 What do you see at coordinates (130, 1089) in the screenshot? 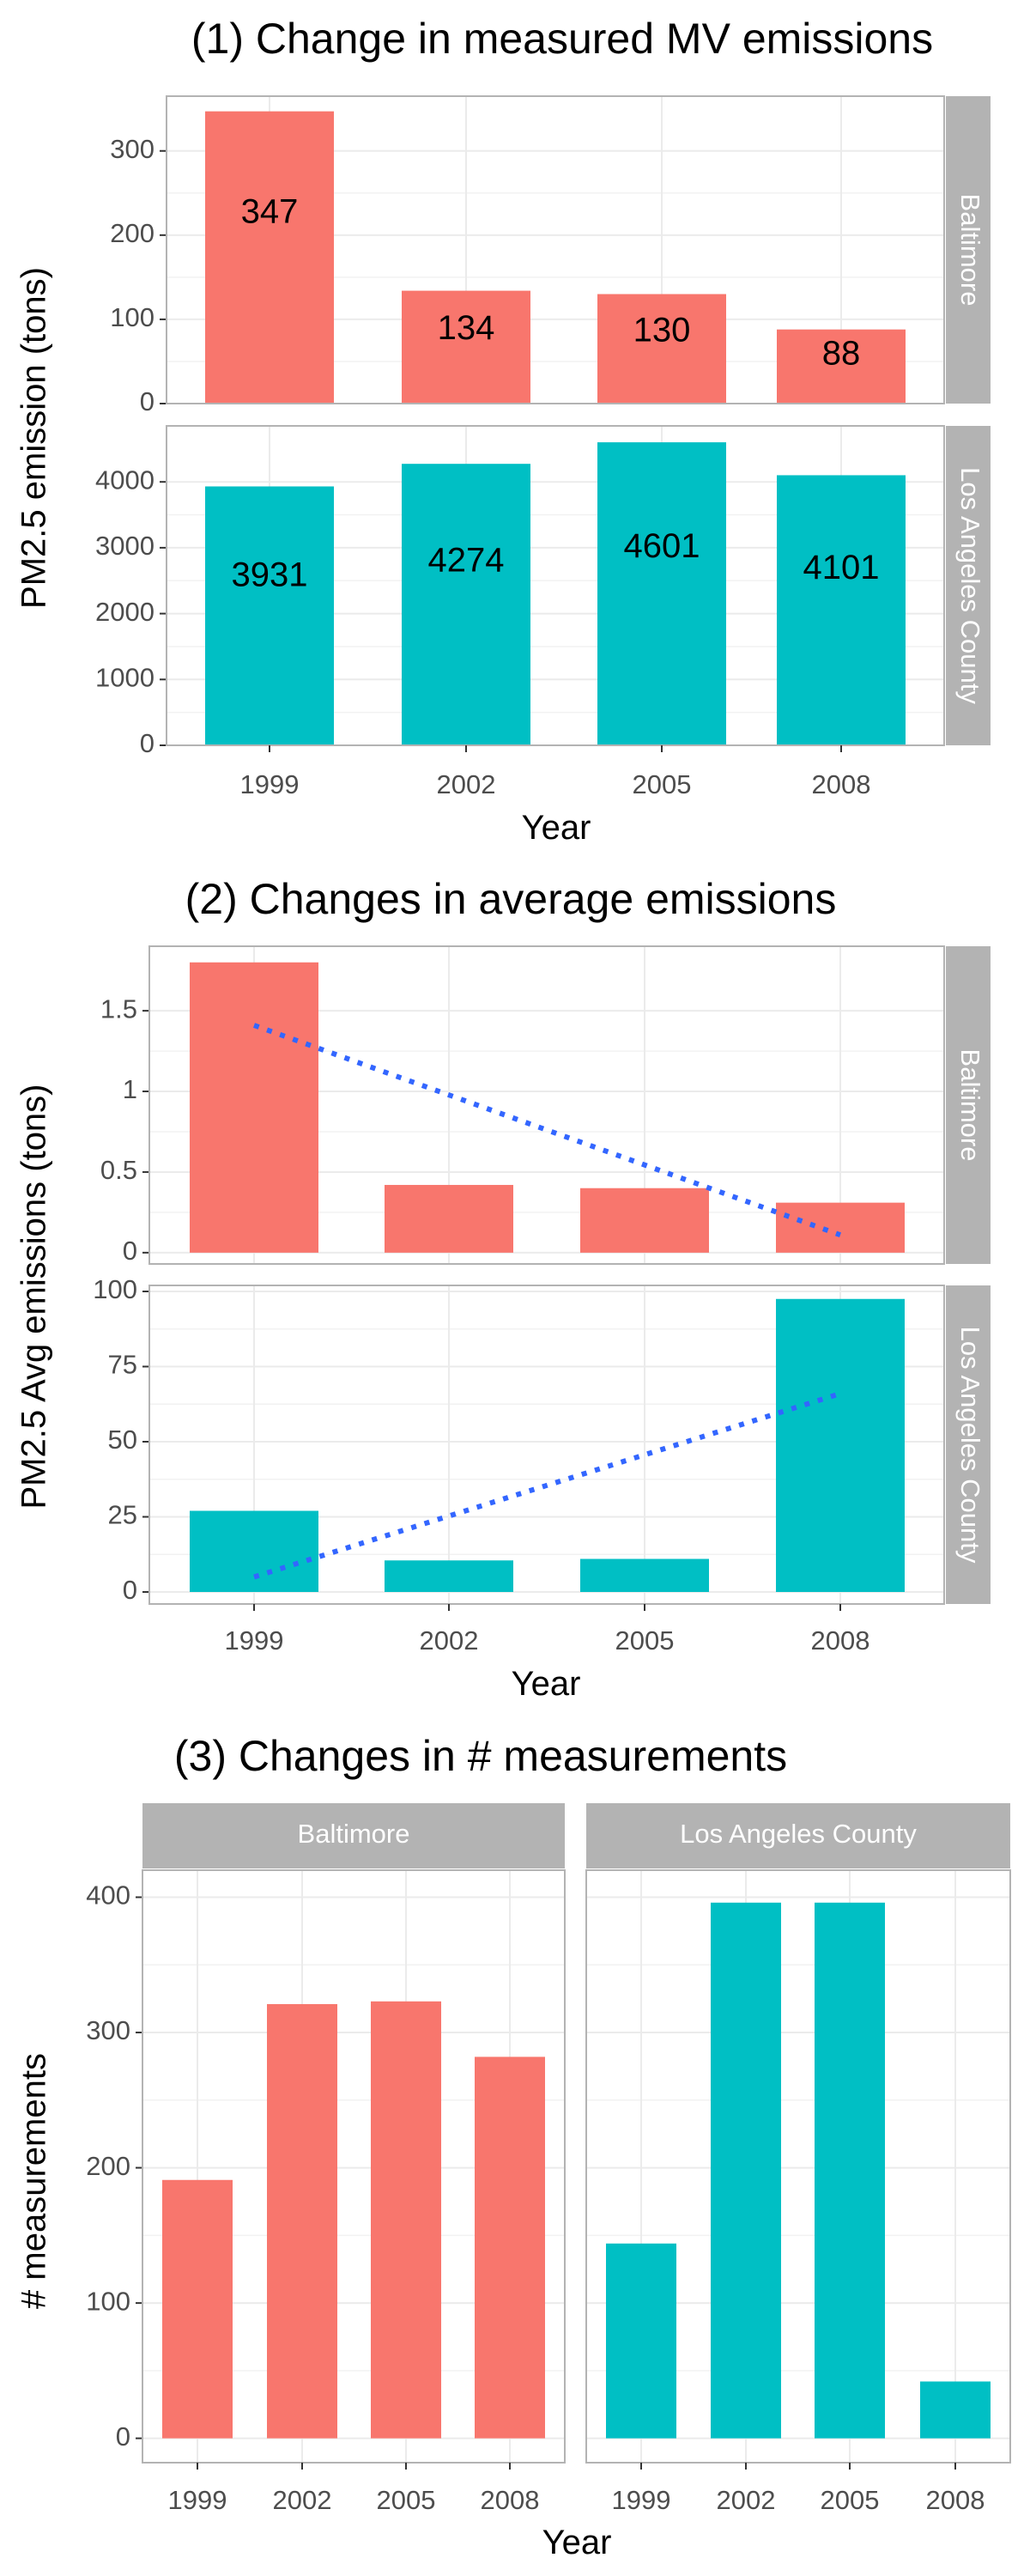
I see `y-tick-label: 1` at bounding box center [130, 1089].